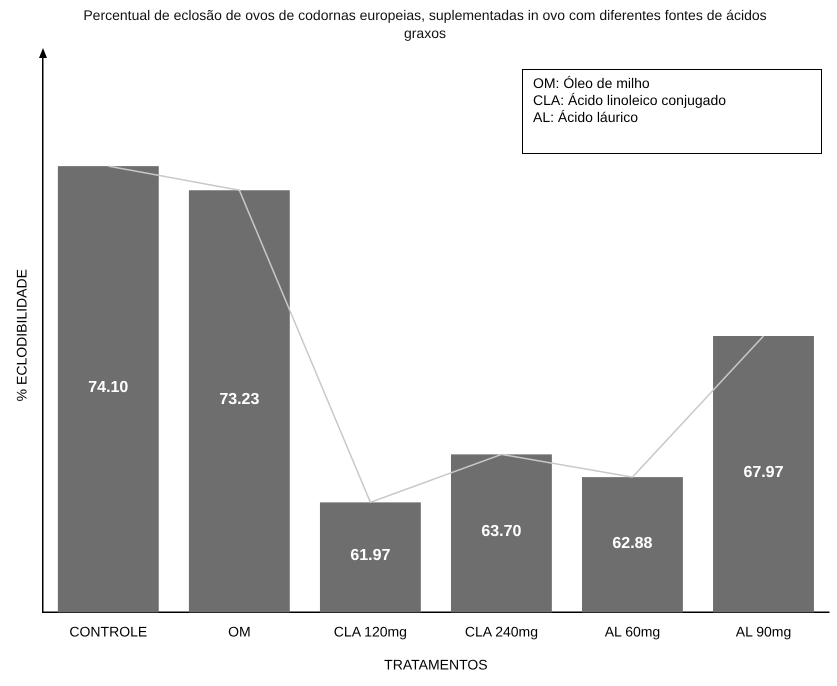 Image resolution: width=837 pixels, height=686 pixels. What do you see at coordinates (21, 335) in the screenshot?
I see `y-axis-title: % ECLODIBILIDADE` at bounding box center [21, 335].